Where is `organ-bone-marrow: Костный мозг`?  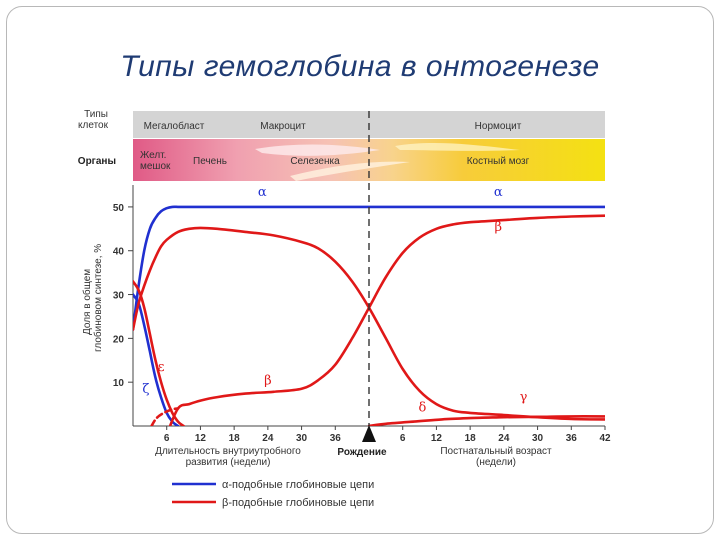
organ-bone-marrow: Костный мозг is located at coordinates (498, 161).